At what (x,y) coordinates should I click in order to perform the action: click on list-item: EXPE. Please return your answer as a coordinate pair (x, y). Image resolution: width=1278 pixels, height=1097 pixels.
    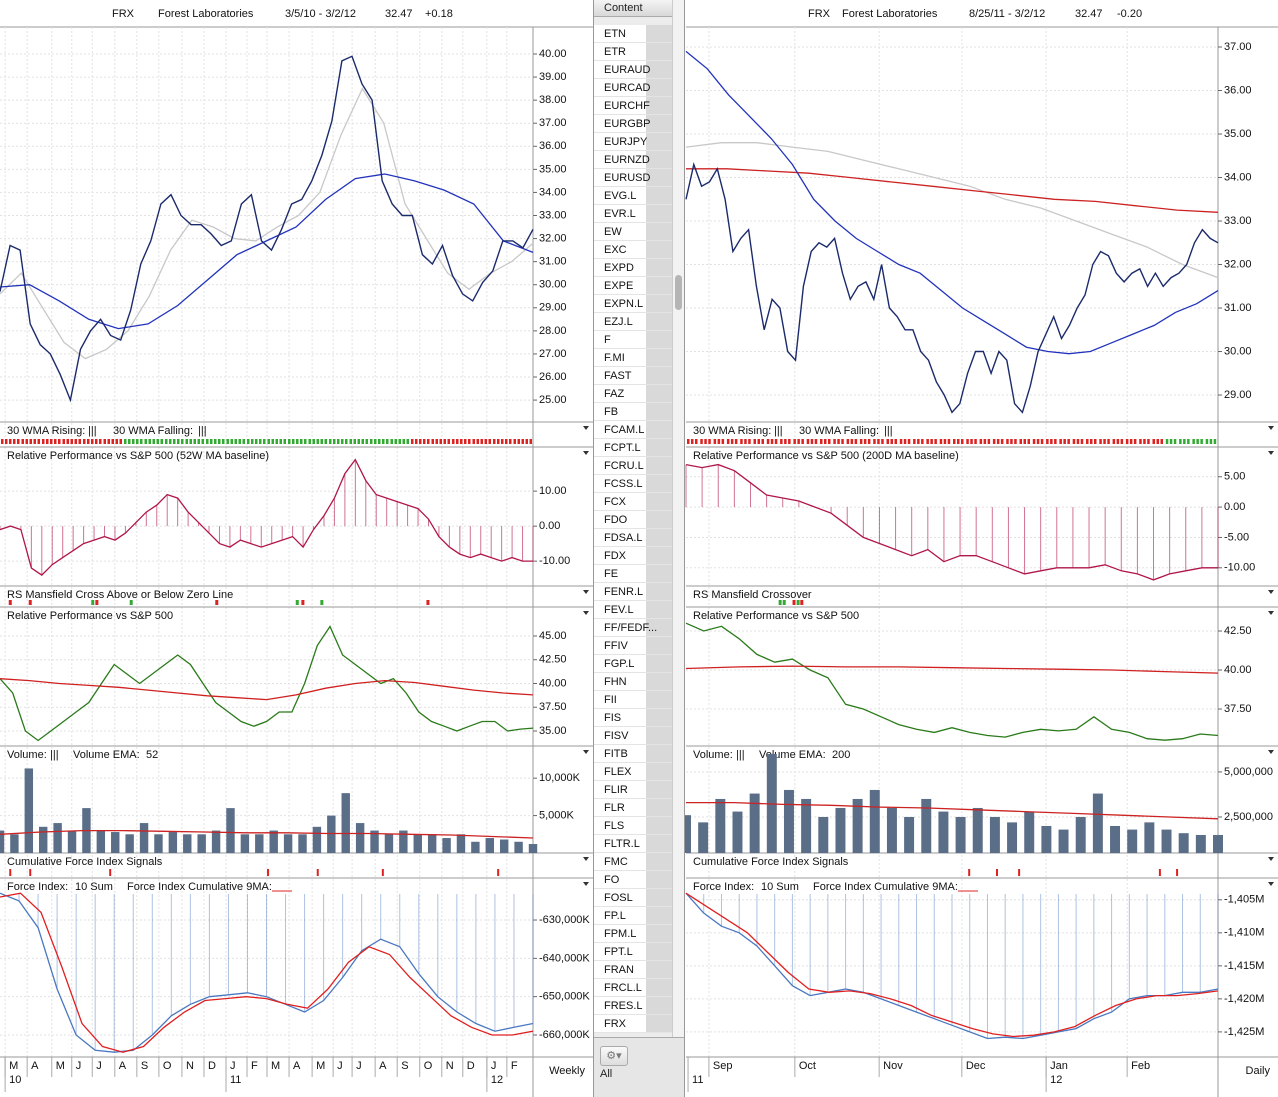
    Looking at the image, I should click on (633, 286).